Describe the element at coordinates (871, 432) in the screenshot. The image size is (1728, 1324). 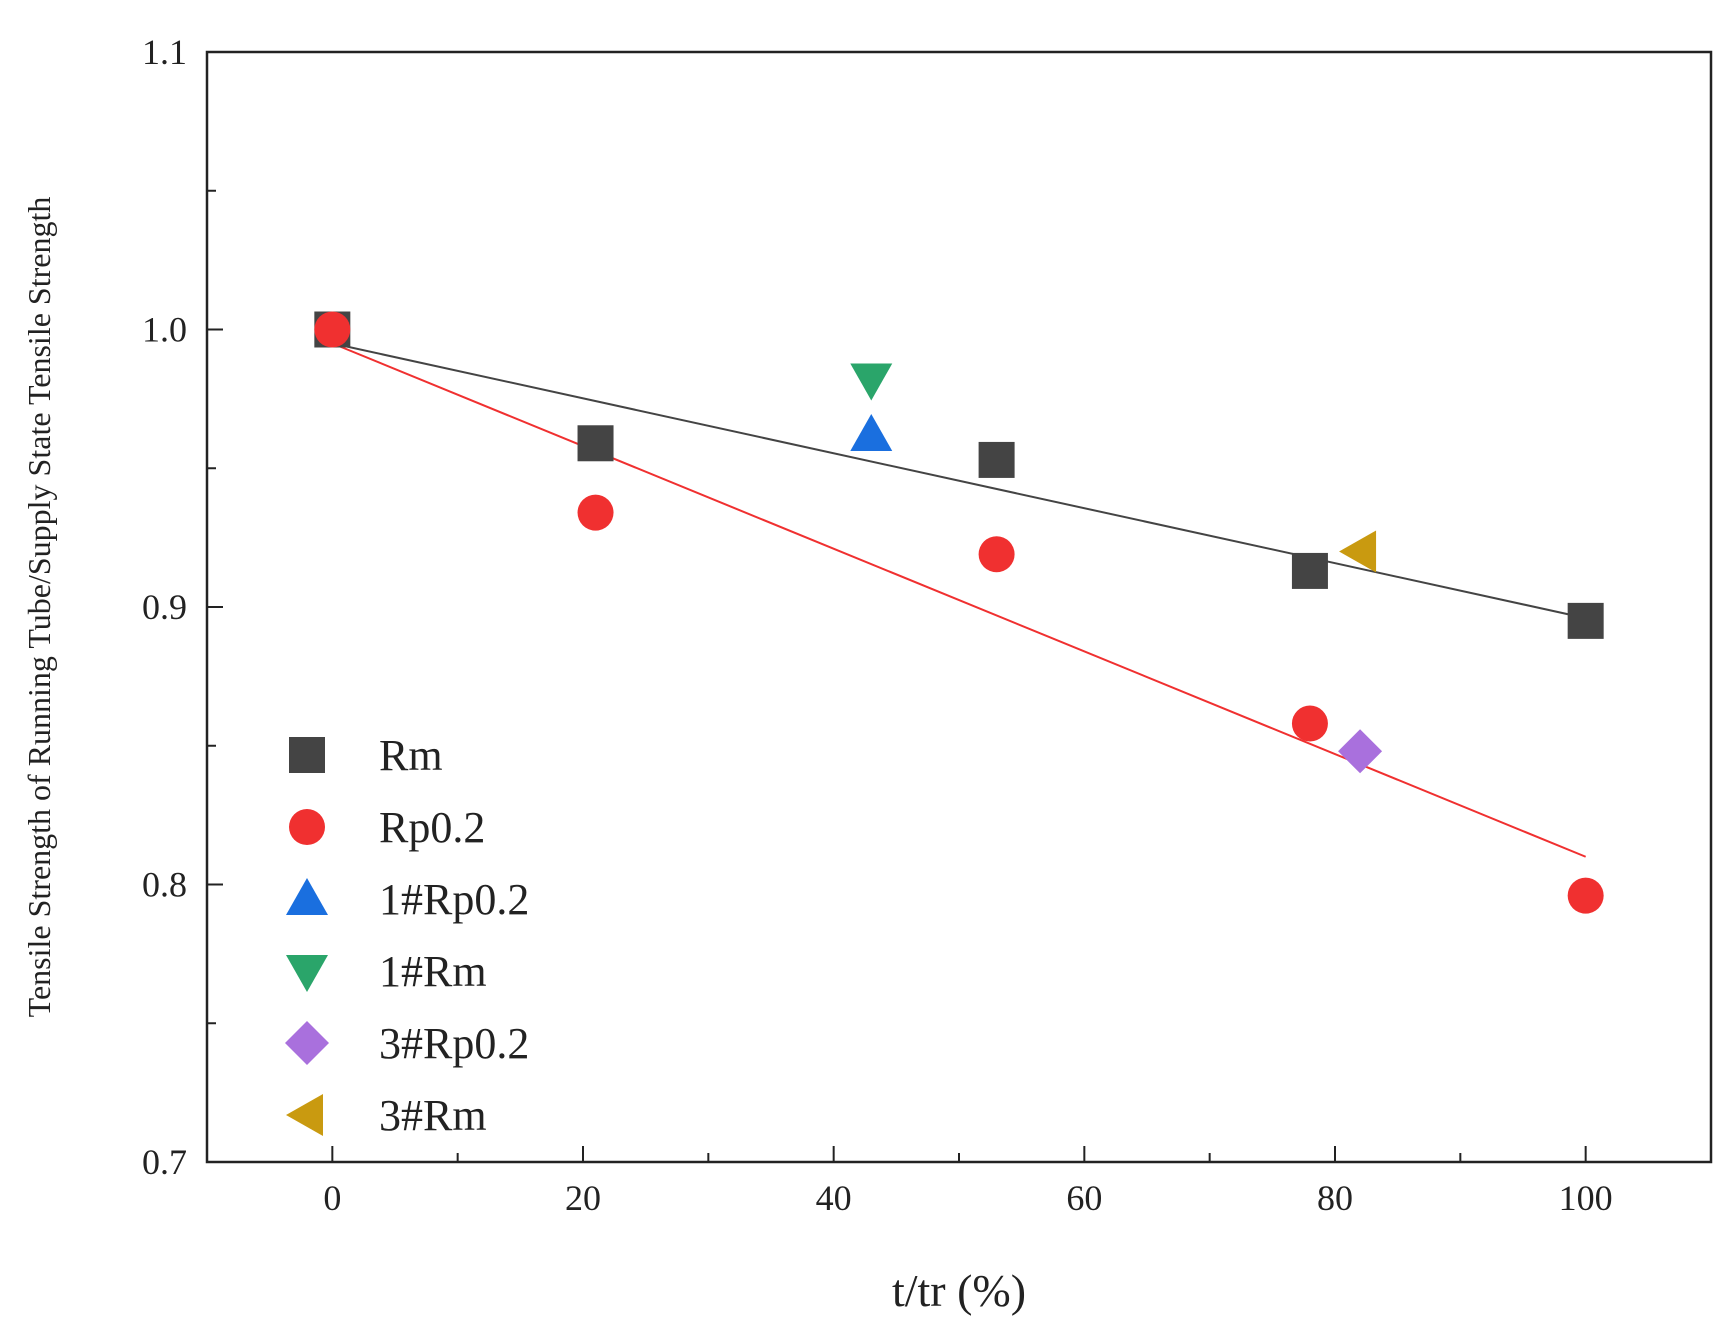
I see `1-rp0-2-point` at that location.